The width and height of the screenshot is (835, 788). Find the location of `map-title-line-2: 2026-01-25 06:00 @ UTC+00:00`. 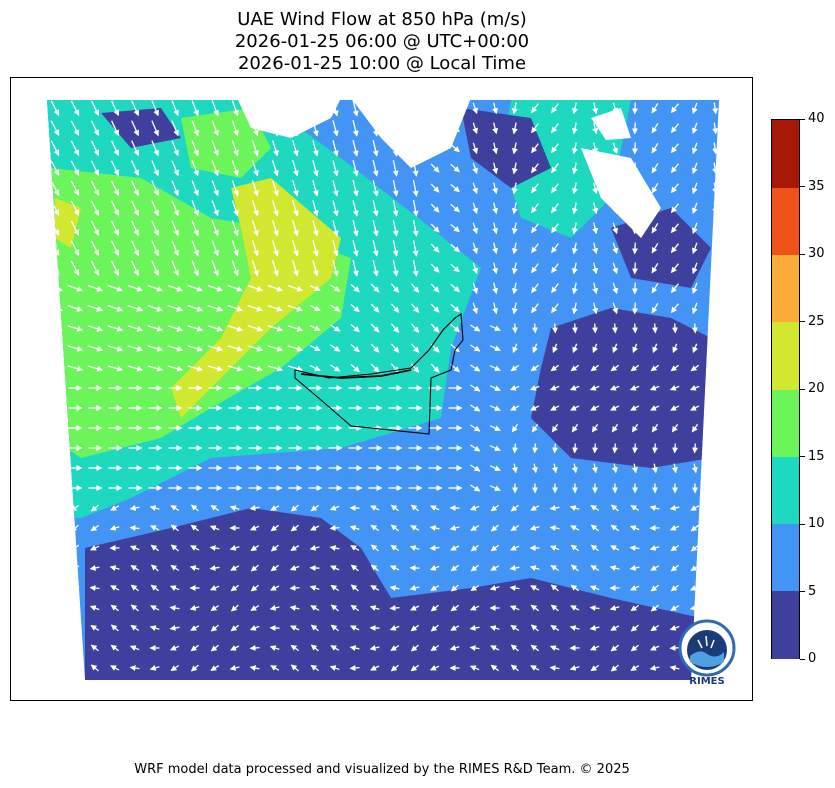

map-title-line-2: 2026-01-25 06:00 @ UTC+00:00 is located at coordinates (382, 41).